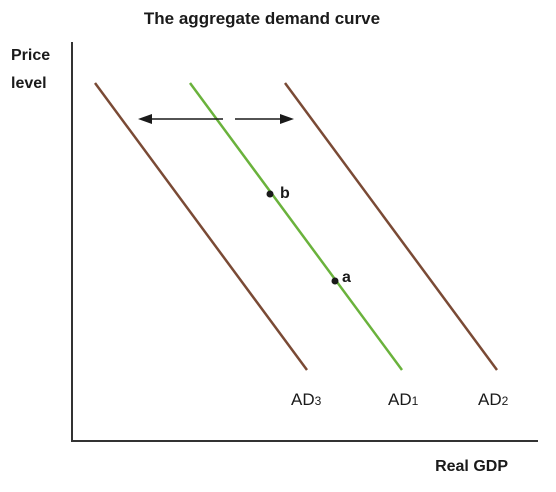 This screenshot has height=492, width=556. What do you see at coordinates (346, 277) in the screenshot?
I see `point-a-label: a` at bounding box center [346, 277].